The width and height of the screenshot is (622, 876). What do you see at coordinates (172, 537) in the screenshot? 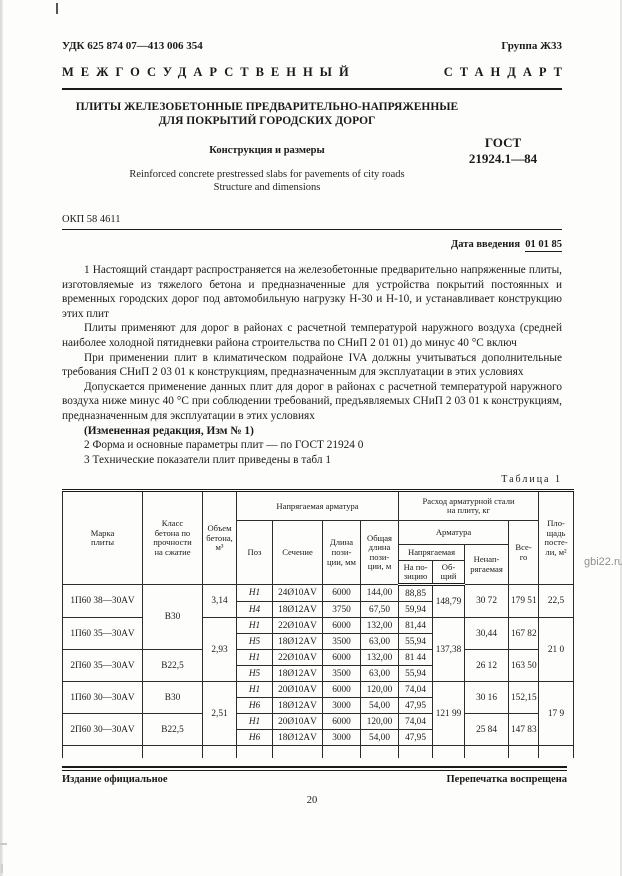
I see `header-klass: Класс бетона по прочности на сжатие` at bounding box center [172, 537].